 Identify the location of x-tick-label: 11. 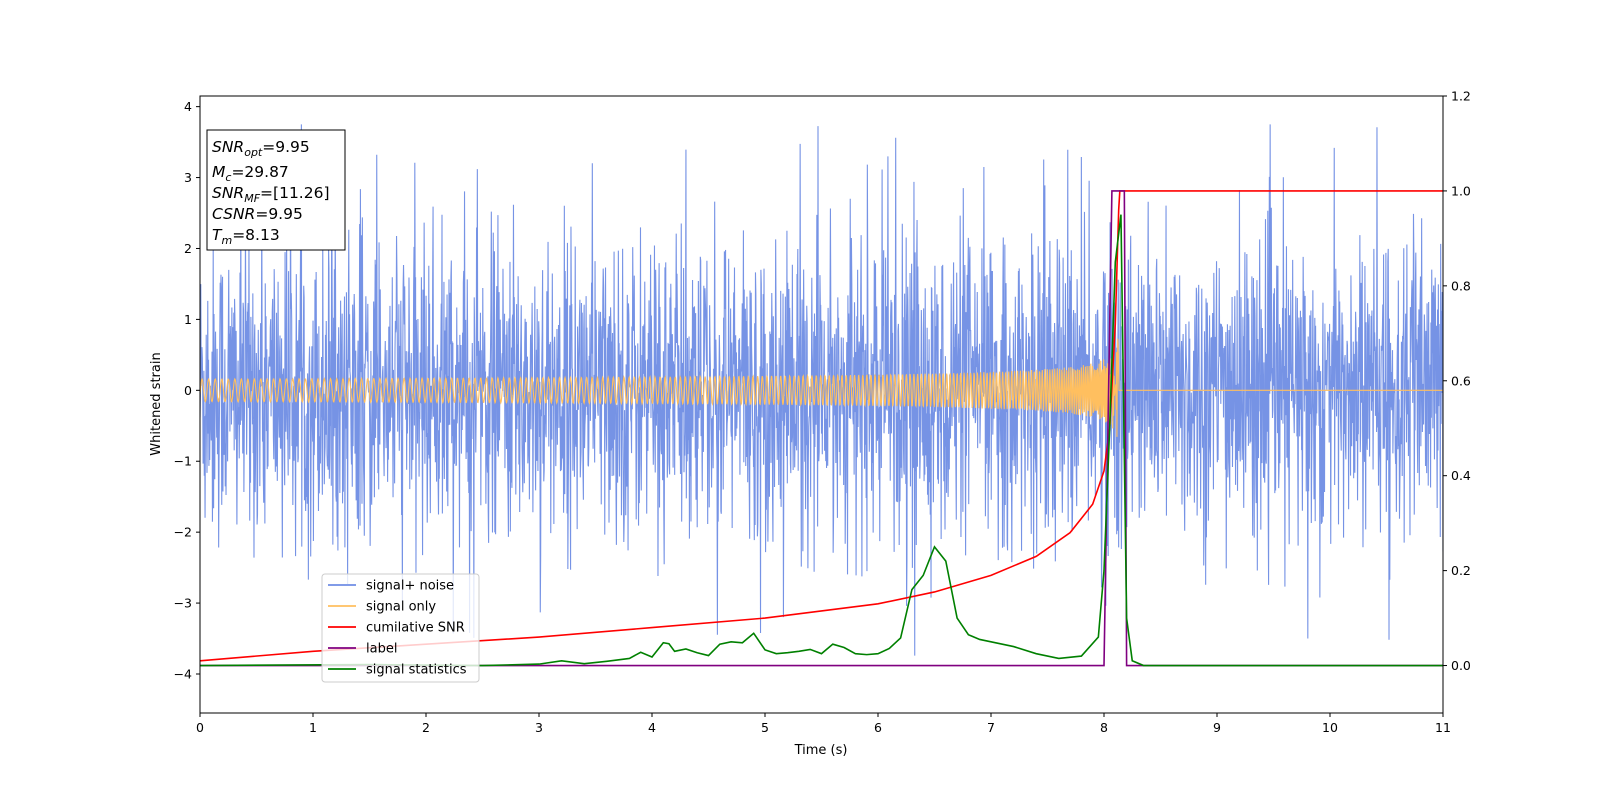
(1443, 727).